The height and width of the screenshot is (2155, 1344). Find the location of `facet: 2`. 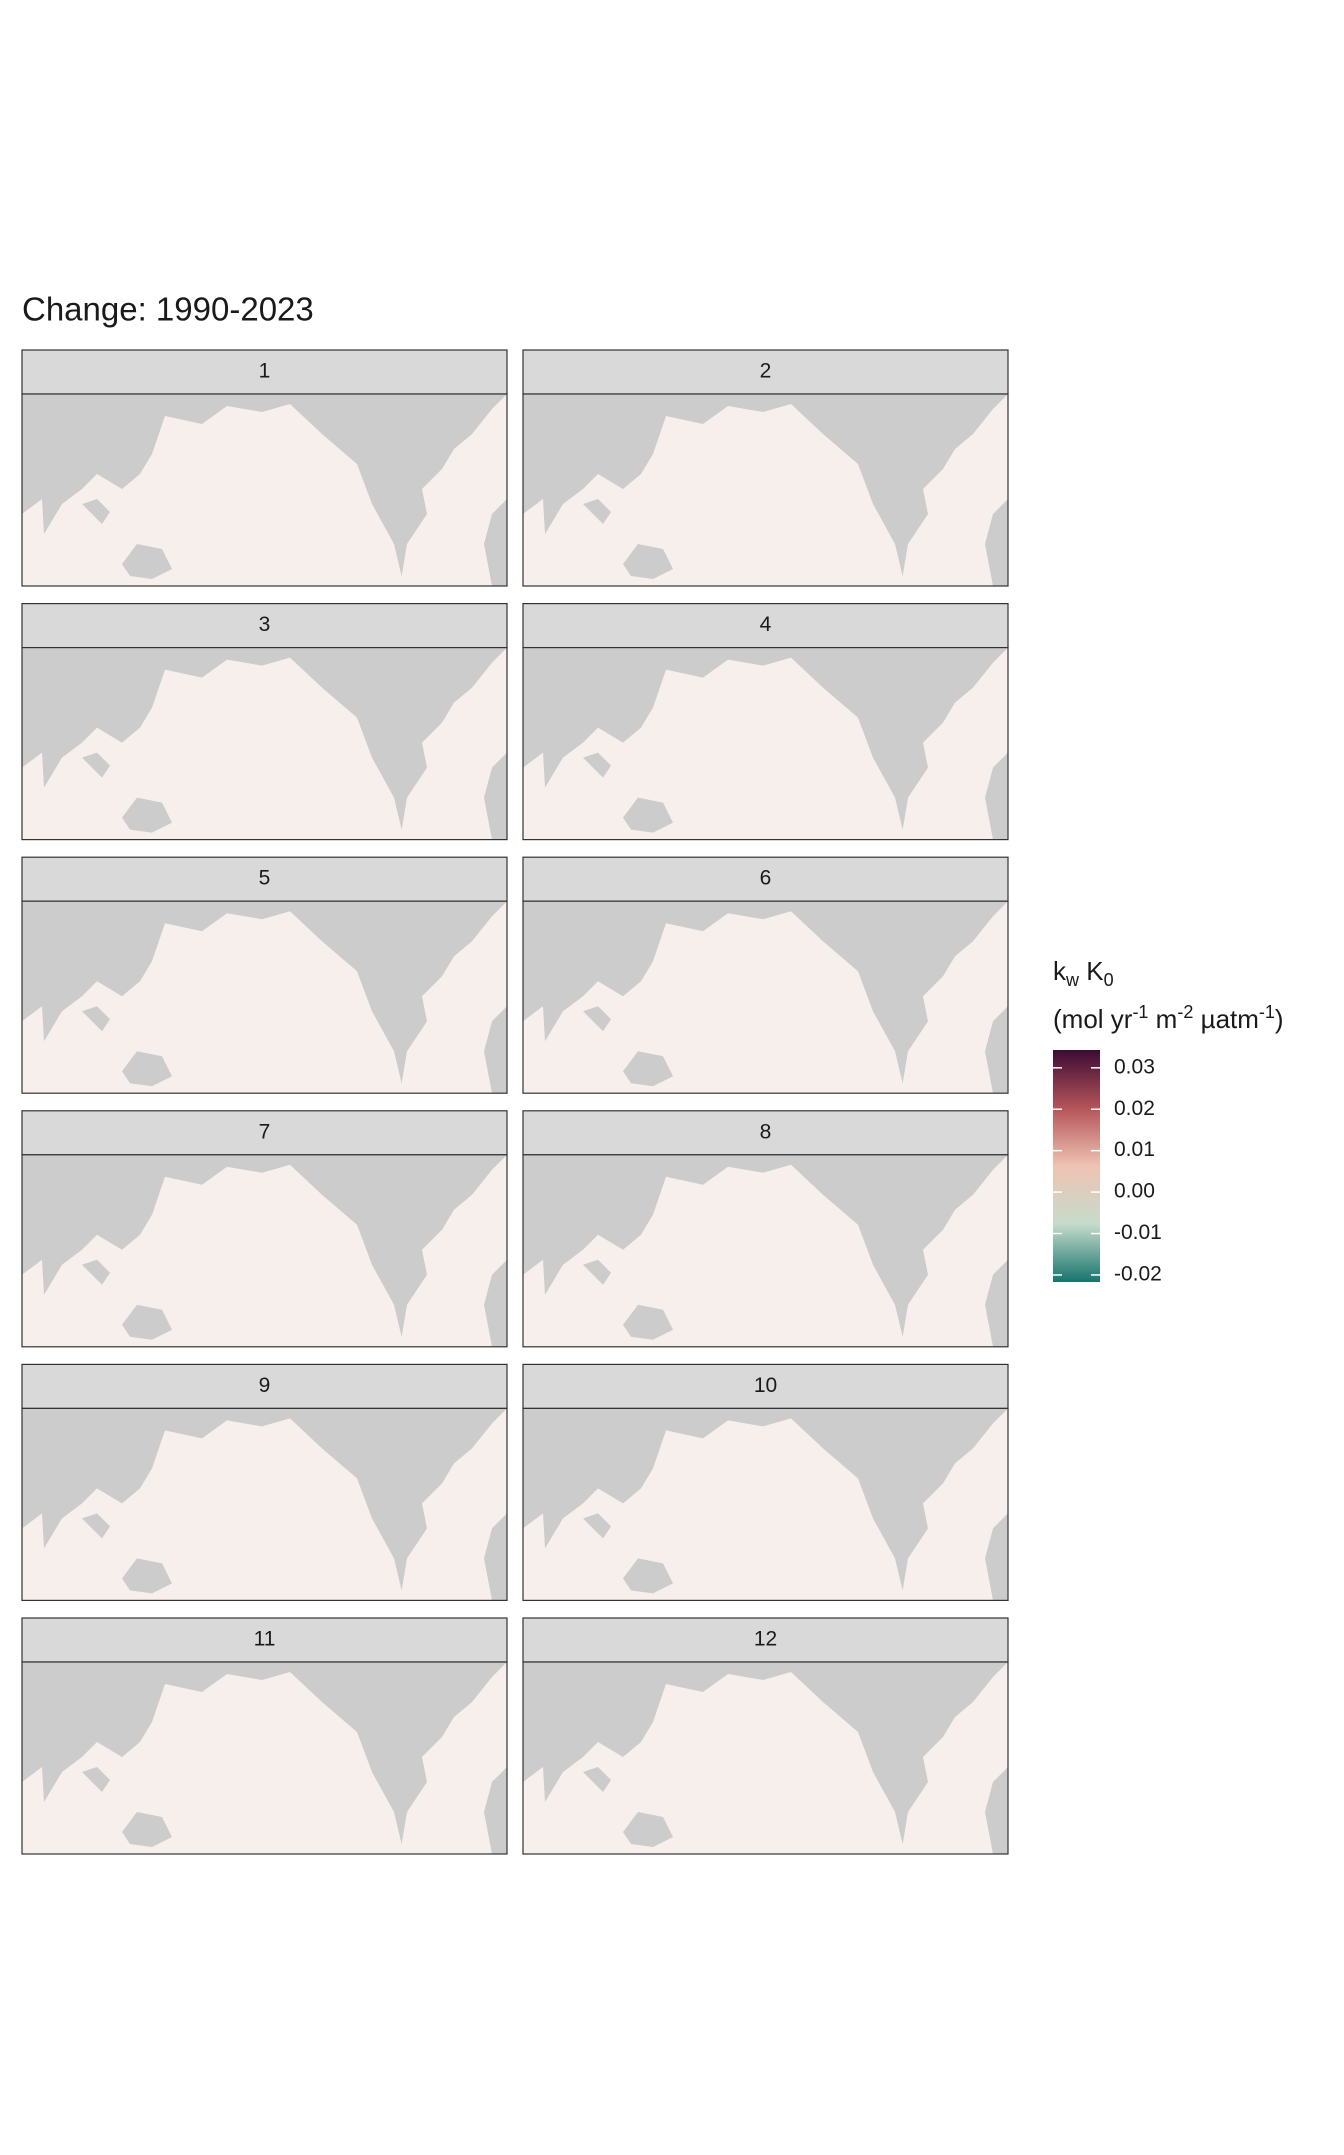

facet: 2 is located at coordinates (765, 468).